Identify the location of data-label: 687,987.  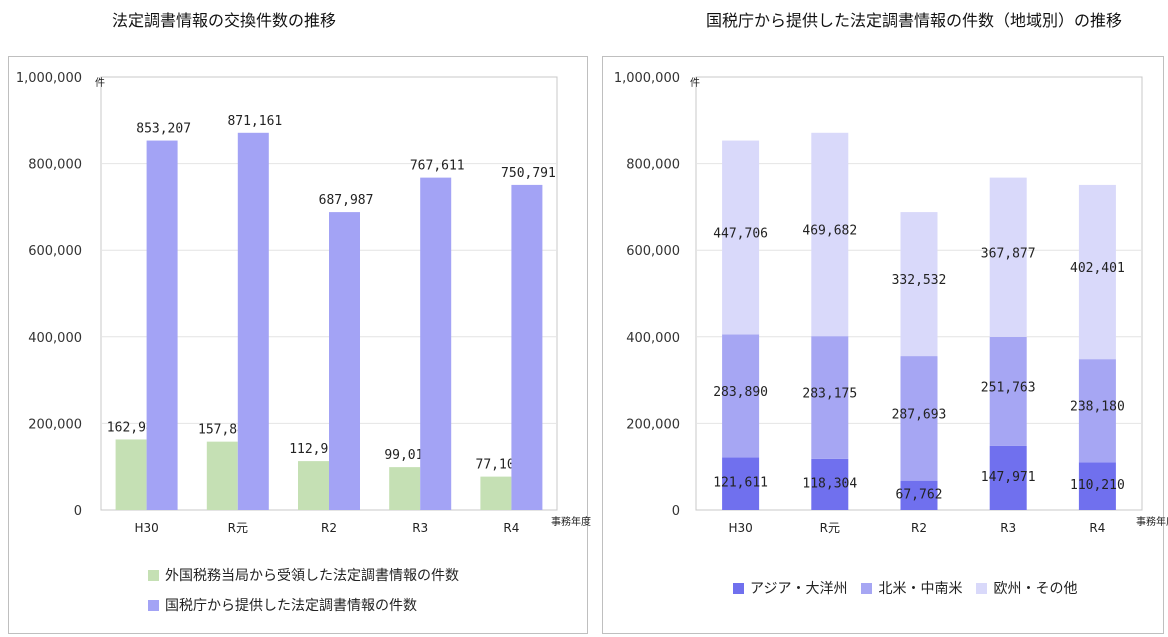
(346, 200).